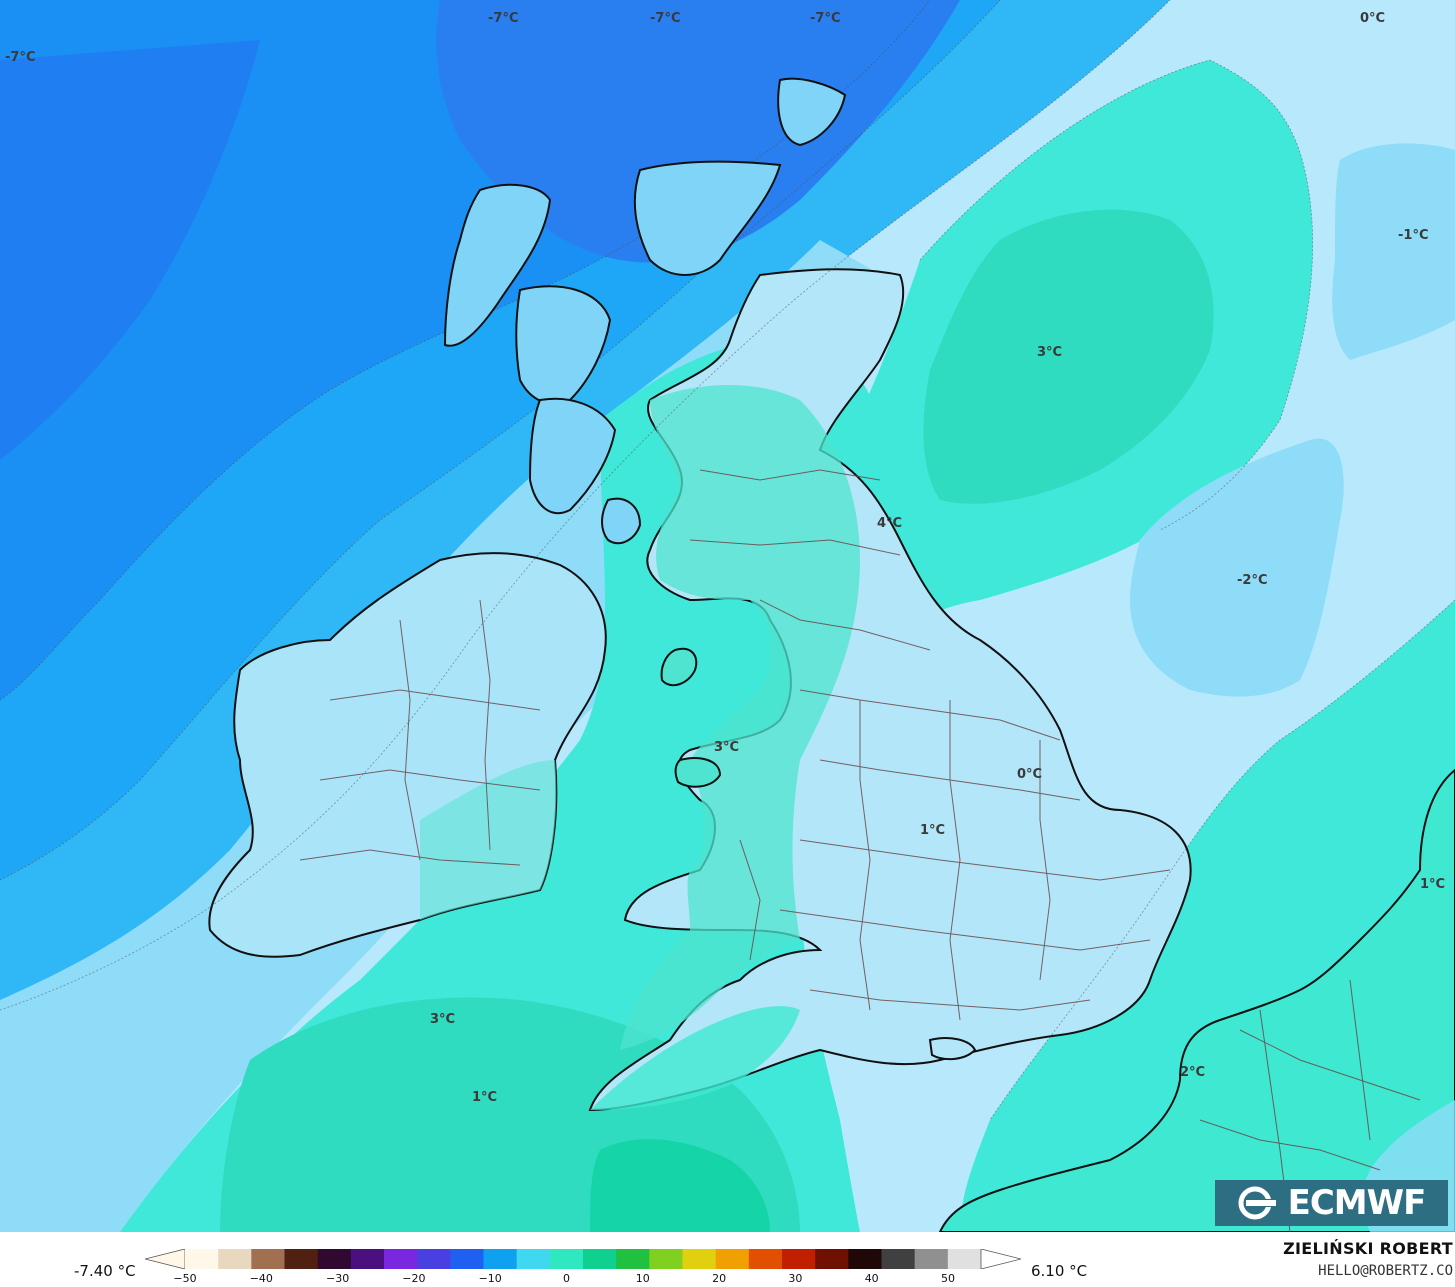  What do you see at coordinates (1368, 1248) in the screenshot?
I see `author-credit: ZIELIŃSKI ROBERT` at bounding box center [1368, 1248].